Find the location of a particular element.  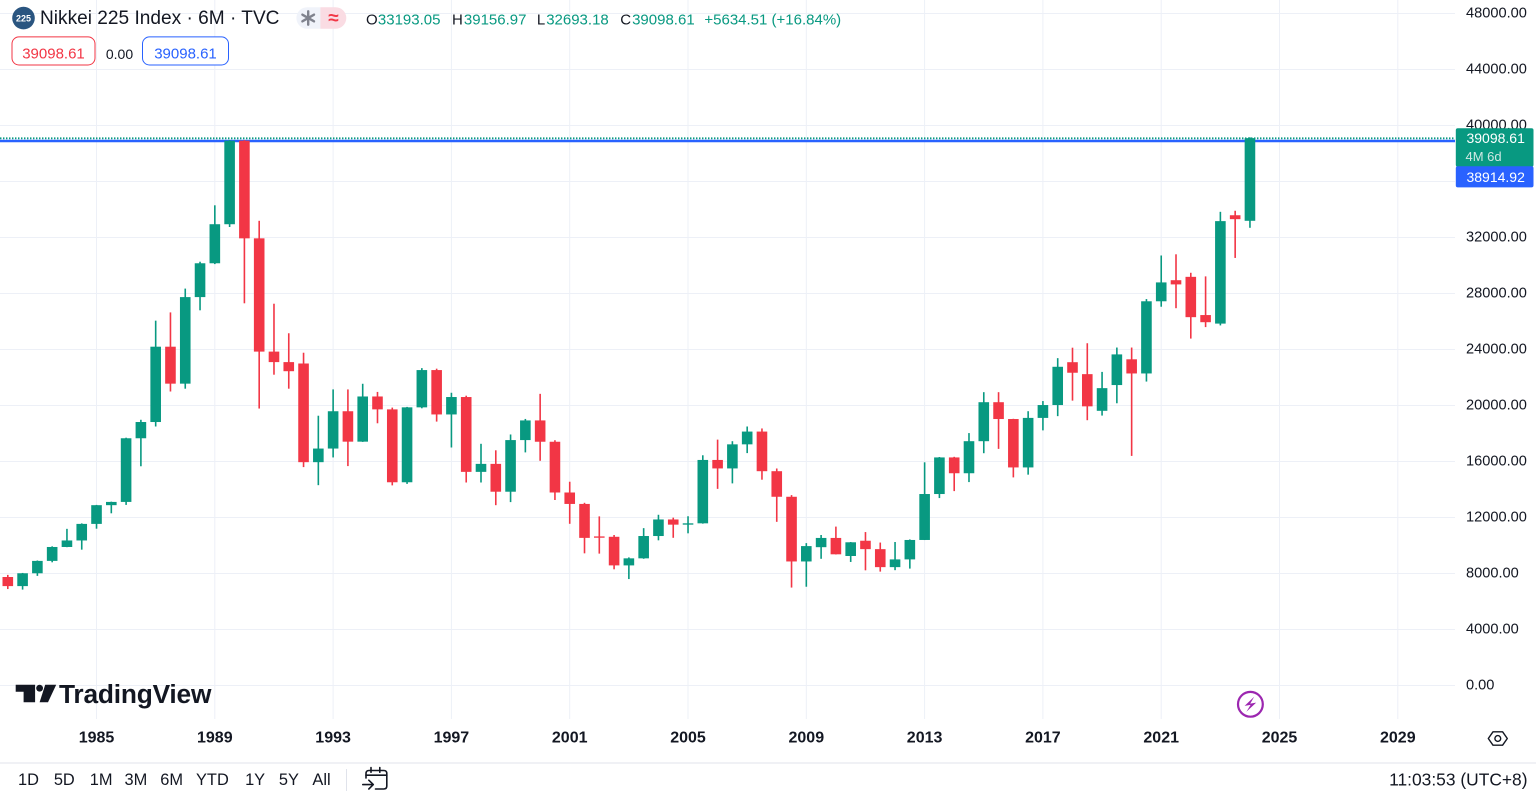

svg-text: 6M is located at coordinates (171, 780).